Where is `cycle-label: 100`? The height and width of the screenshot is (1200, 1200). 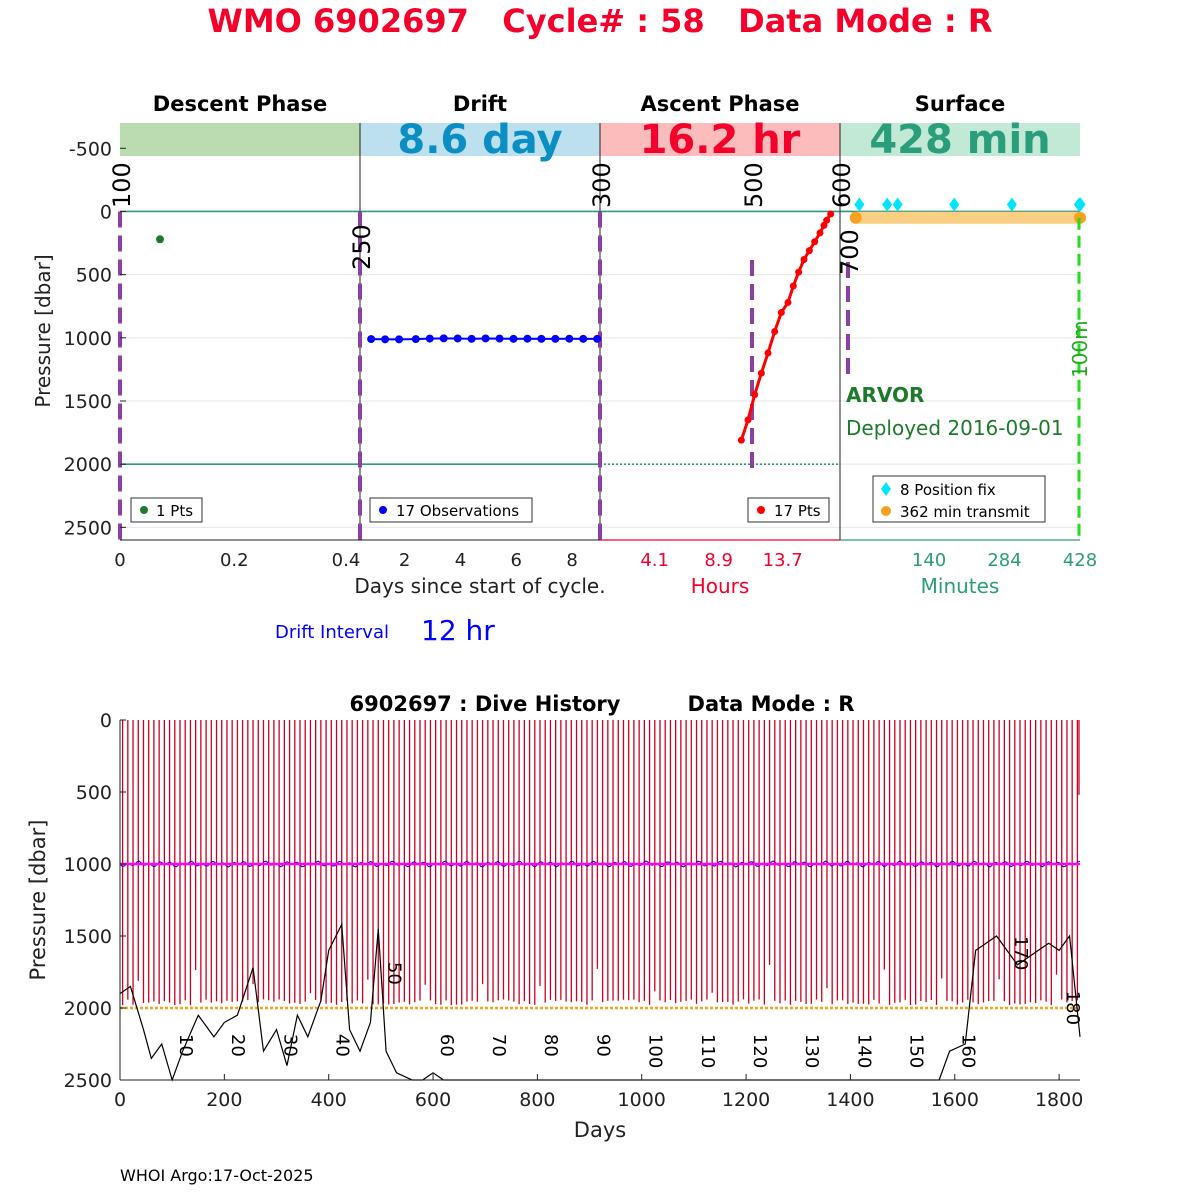 cycle-label: 100 is located at coordinates (655, 1051).